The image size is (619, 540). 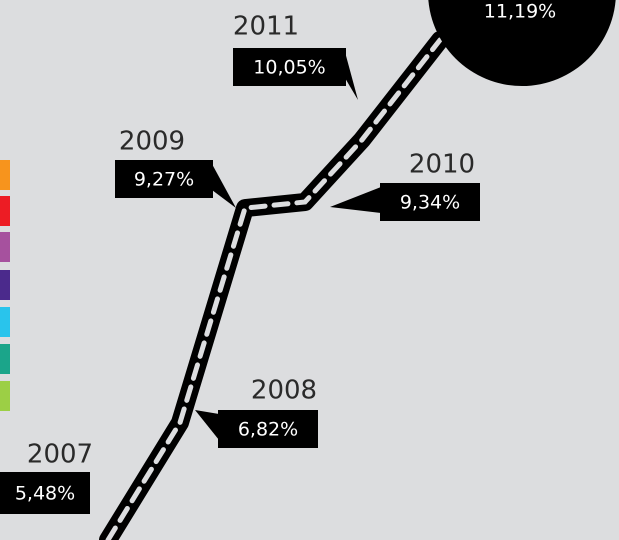 What do you see at coordinates (284, 391) in the screenshot?
I see `year-label: 2008` at bounding box center [284, 391].